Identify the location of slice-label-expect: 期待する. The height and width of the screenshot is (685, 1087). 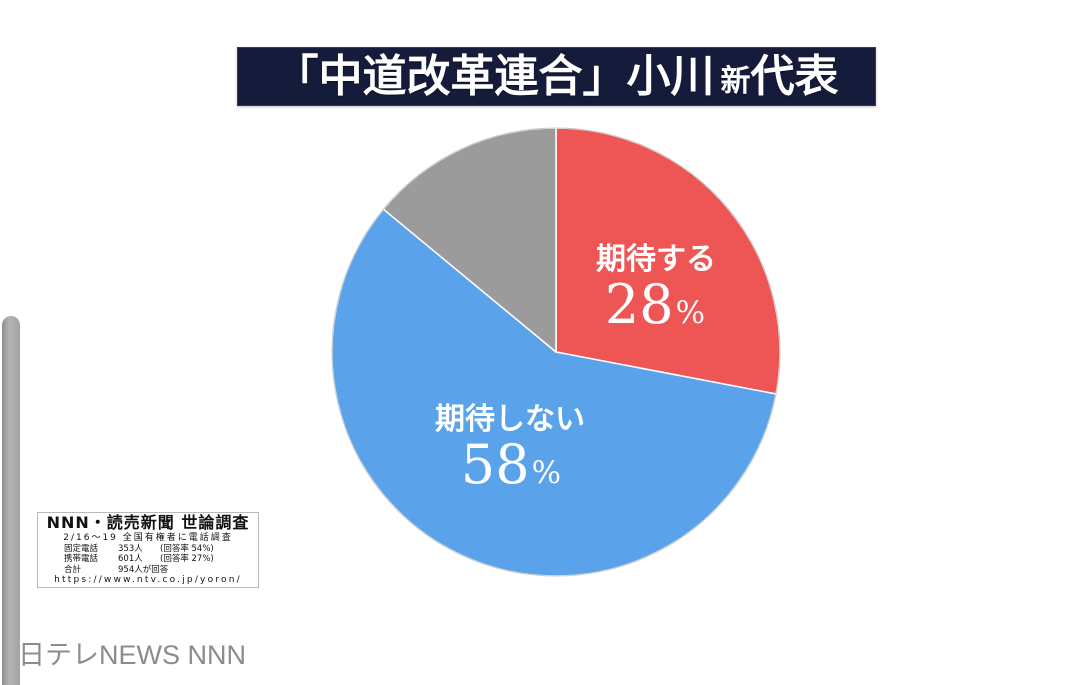
(656, 259).